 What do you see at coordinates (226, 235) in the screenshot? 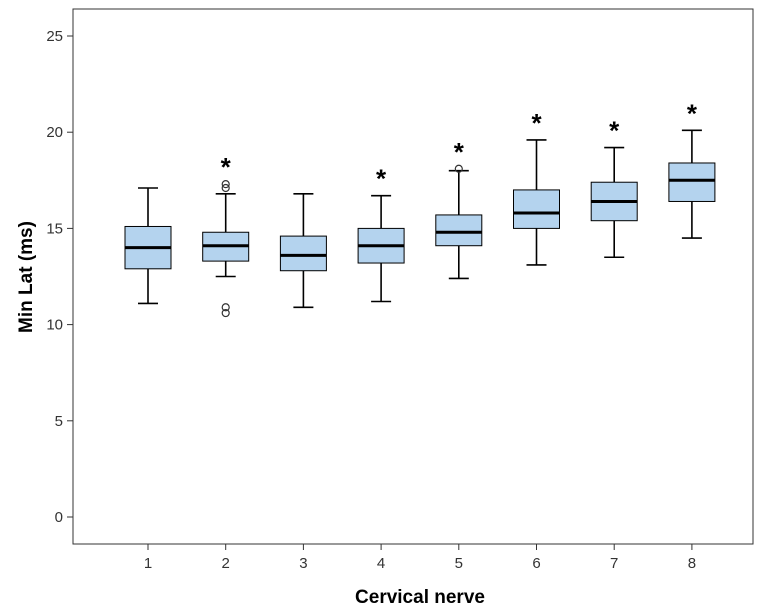
I see `box-group-2: *` at bounding box center [226, 235].